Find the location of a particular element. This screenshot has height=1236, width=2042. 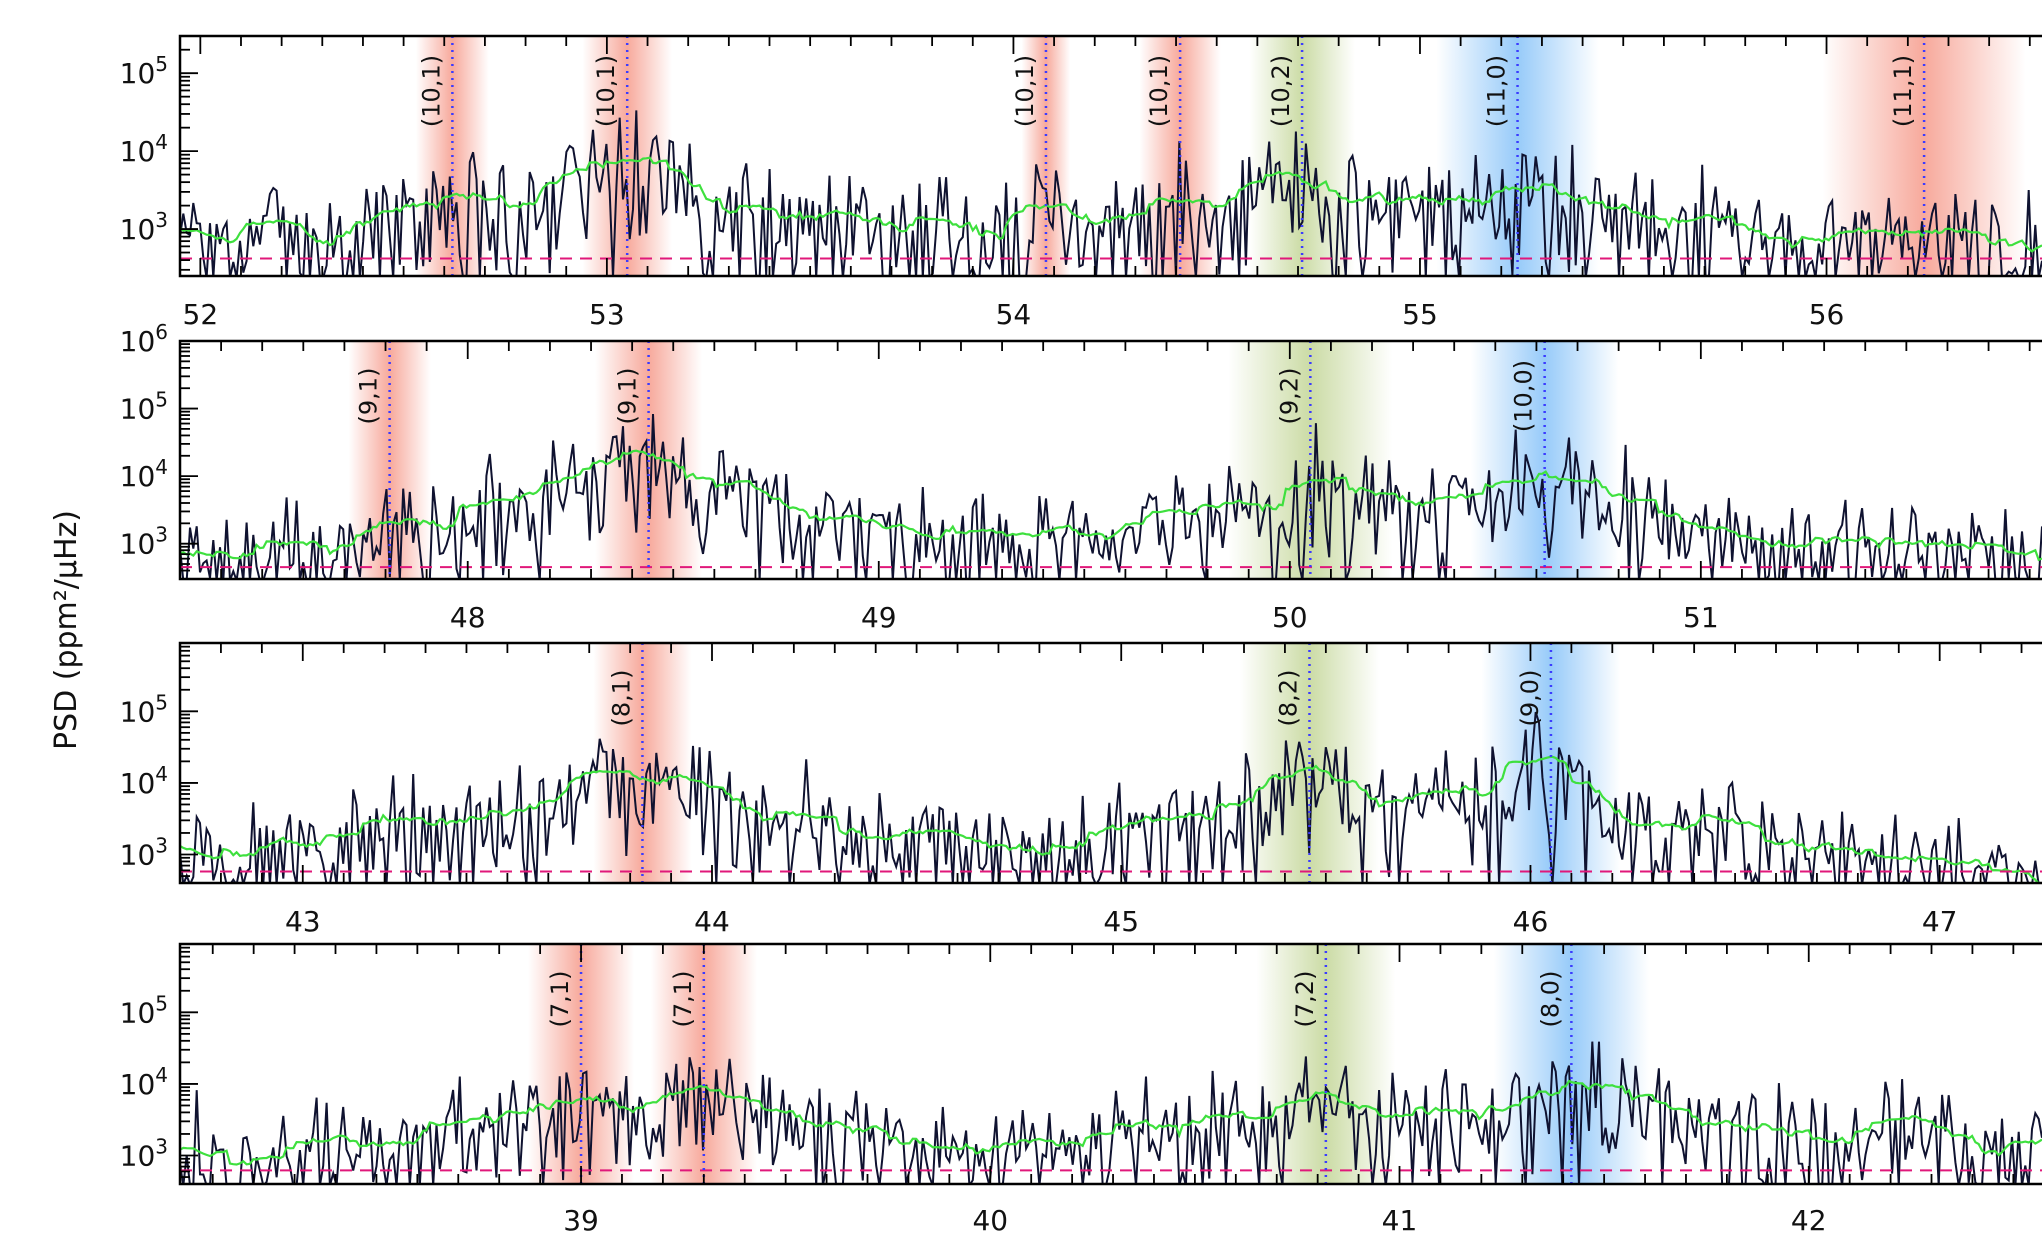

panel-1-y-tick-label-1: 10³ is located at coordinates (144, 227).